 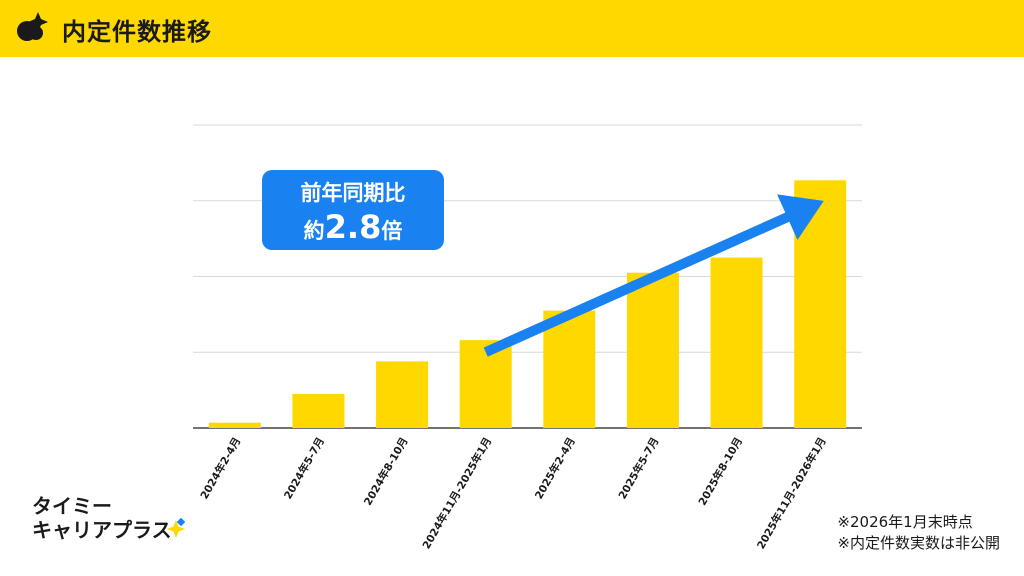 I want to click on x-tick-label: 2025年2-4月, so click(x=555, y=468).